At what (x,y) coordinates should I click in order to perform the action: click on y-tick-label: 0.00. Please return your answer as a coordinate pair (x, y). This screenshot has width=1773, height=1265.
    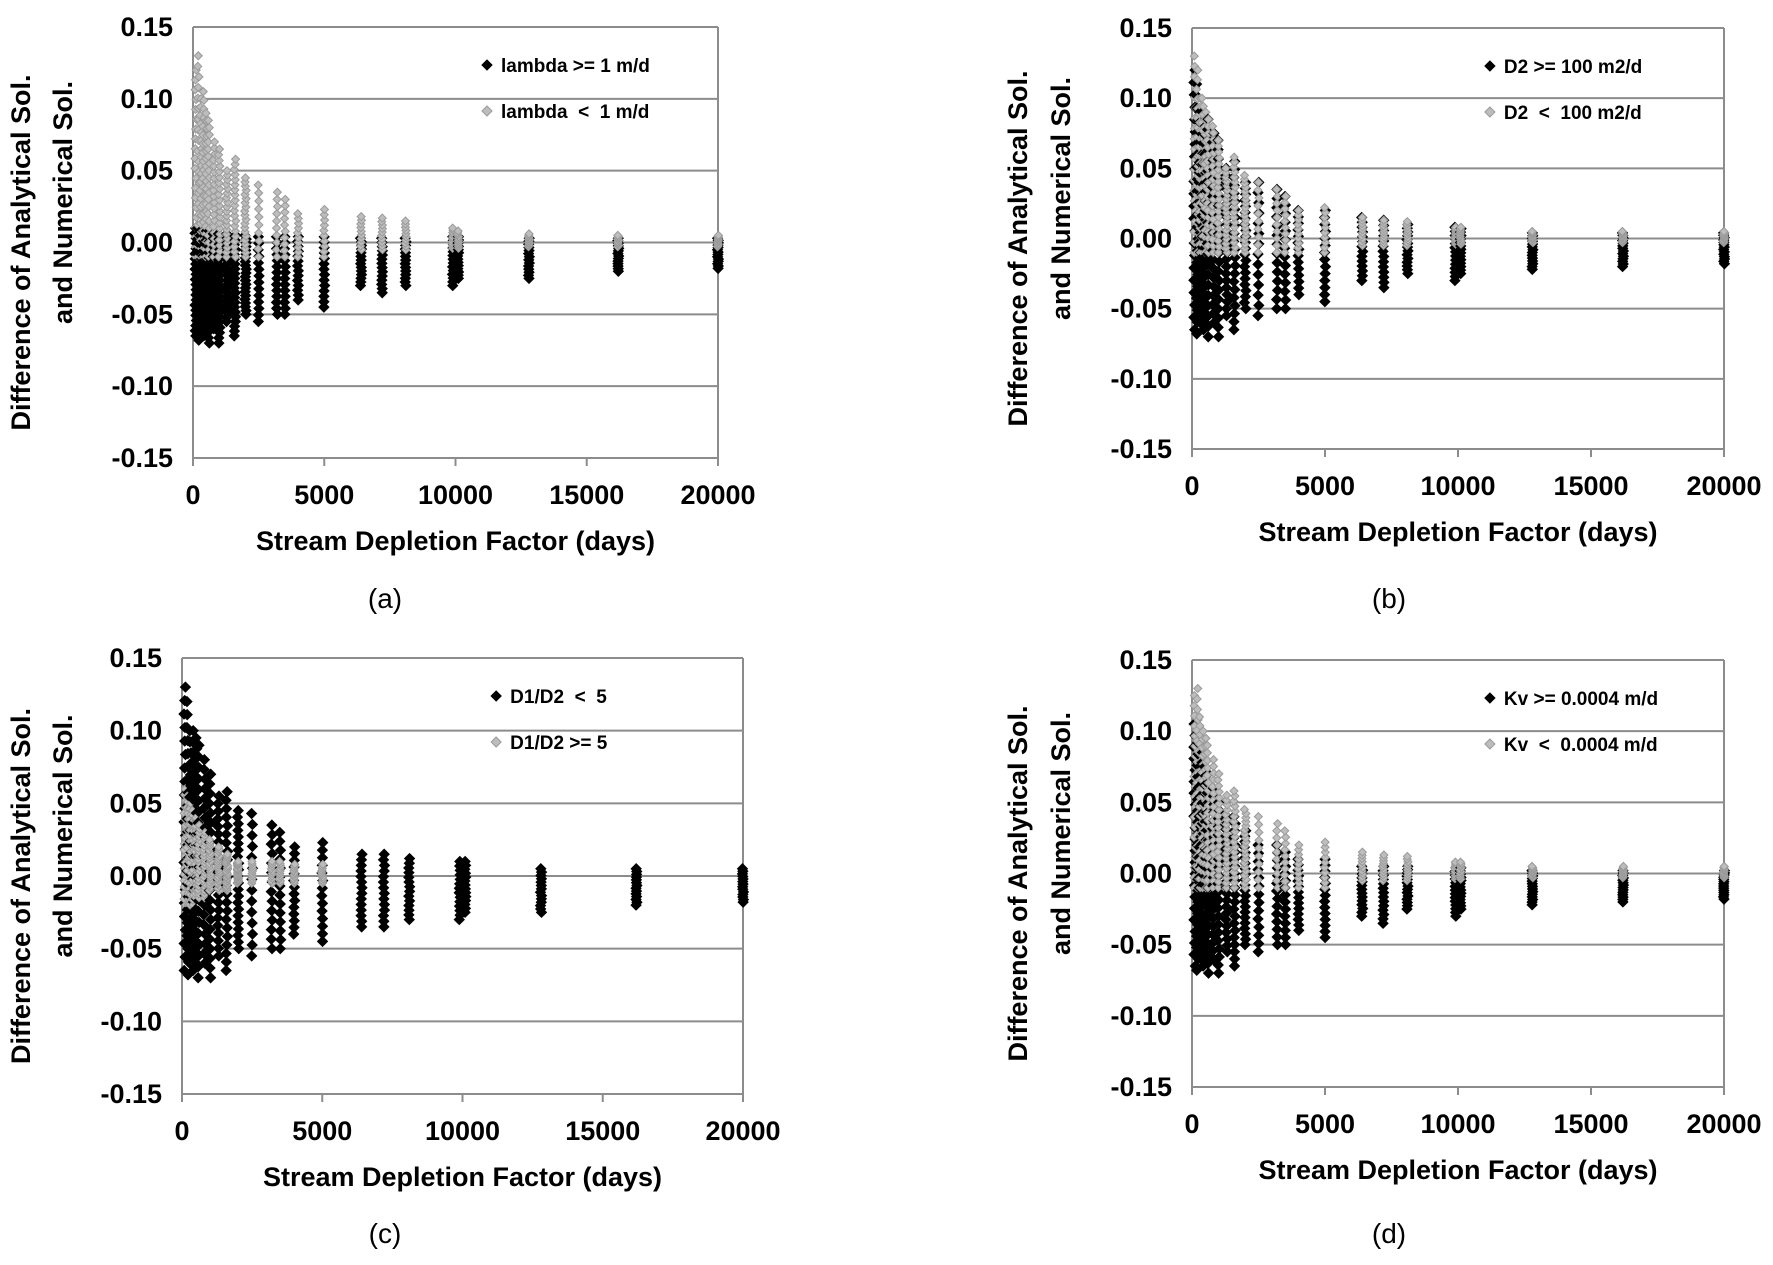
    Looking at the image, I should click on (135, 876).